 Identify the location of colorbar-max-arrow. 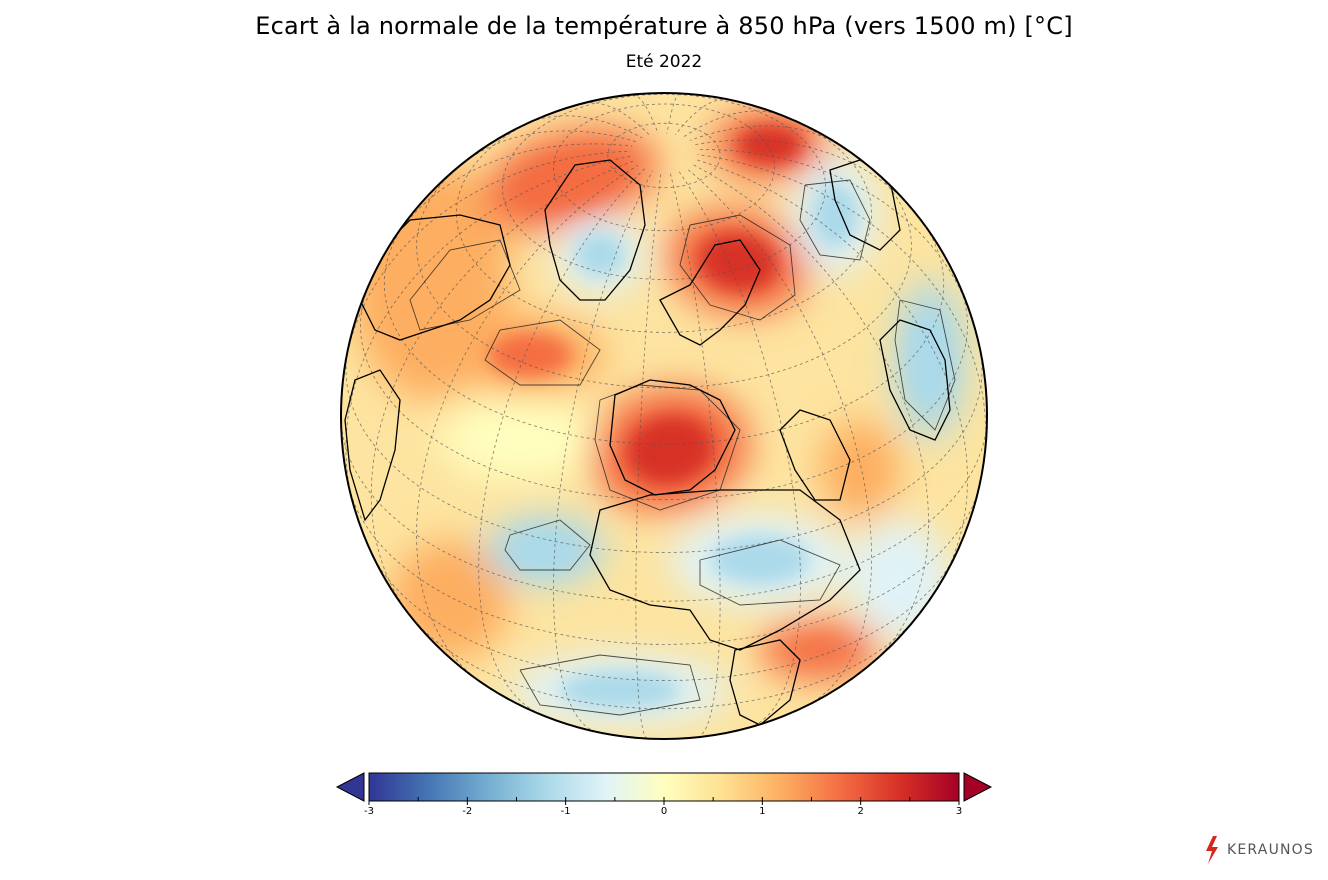
(978, 787).